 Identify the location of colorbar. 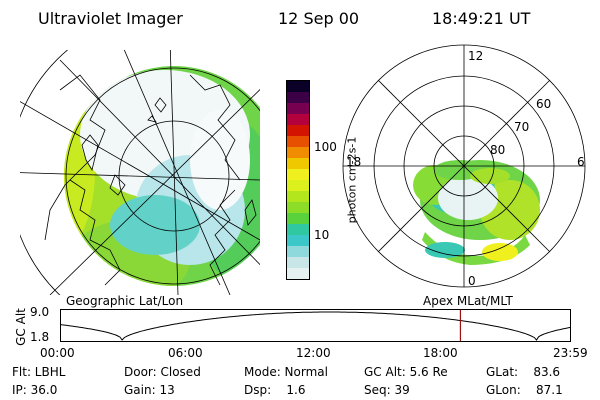
(298, 180).